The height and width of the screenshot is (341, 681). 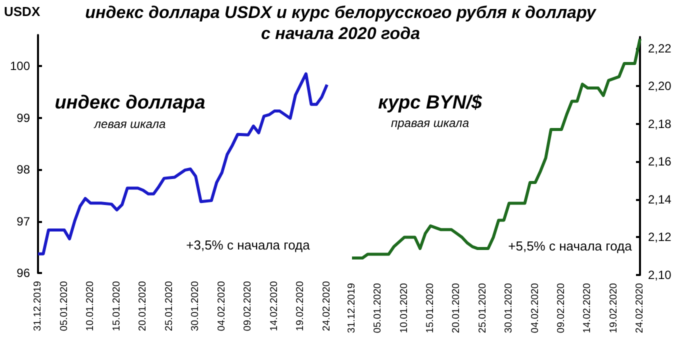 I want to click on y2-tick-label: 2,22, so click(x=660, y=48).